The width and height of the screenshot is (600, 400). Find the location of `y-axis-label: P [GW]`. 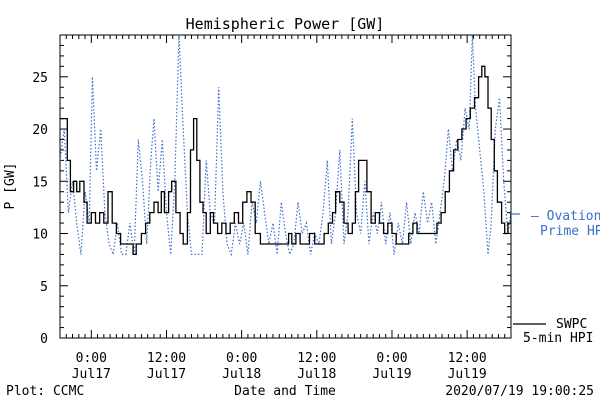

y-axis-label: P [GW] is located at coordinates (10, 186).